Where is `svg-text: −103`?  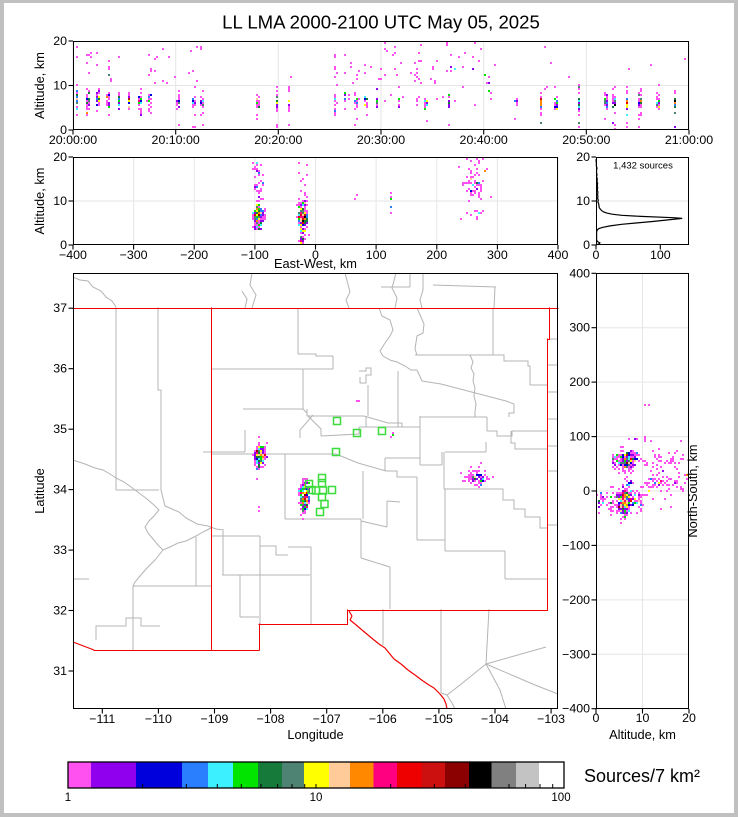
svg-text: −103 is located at coordinates (551, 719).